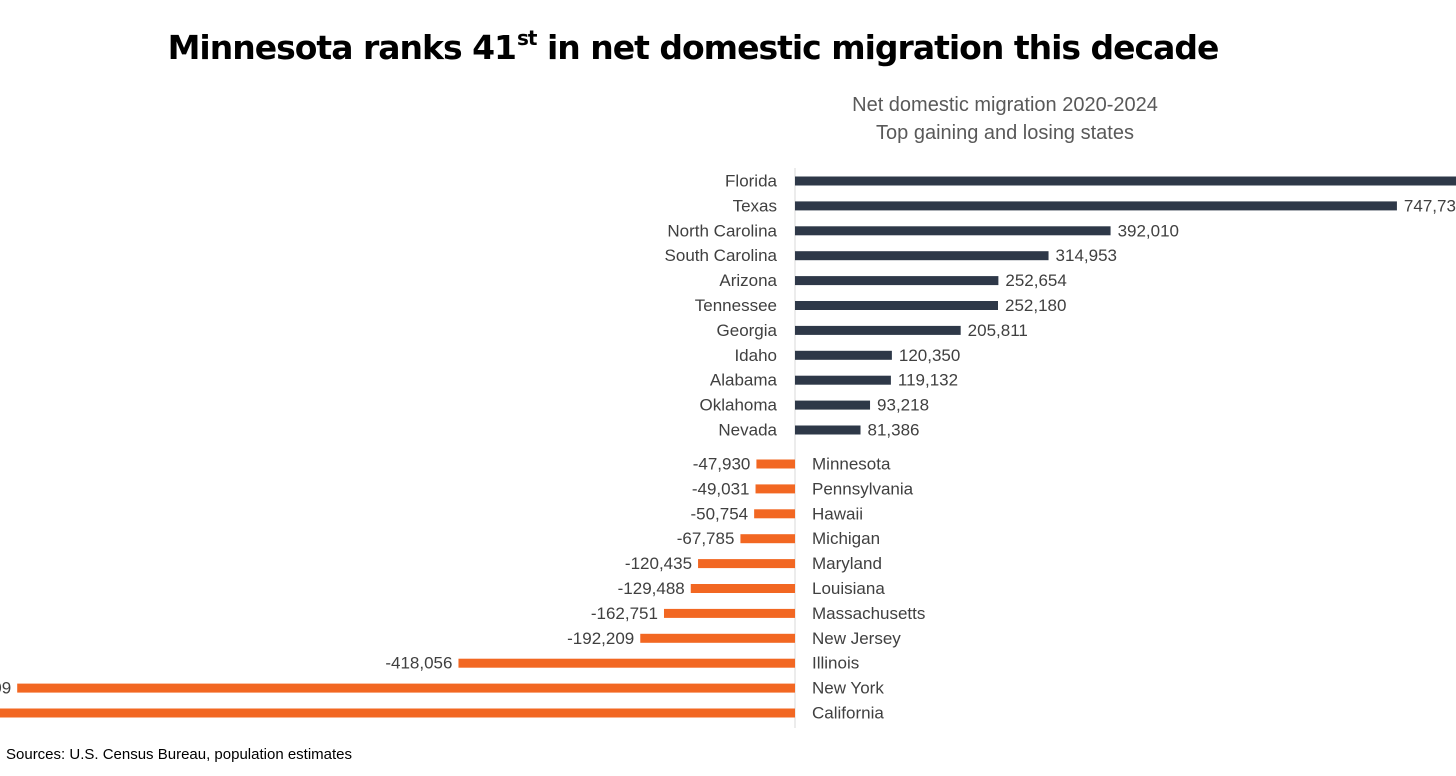 Image resolution: width=1456 pixels, height=776 pixels. Describe the element at coordinates (897, 305) in the screenshot. I see `bar-tennessee` at that location.